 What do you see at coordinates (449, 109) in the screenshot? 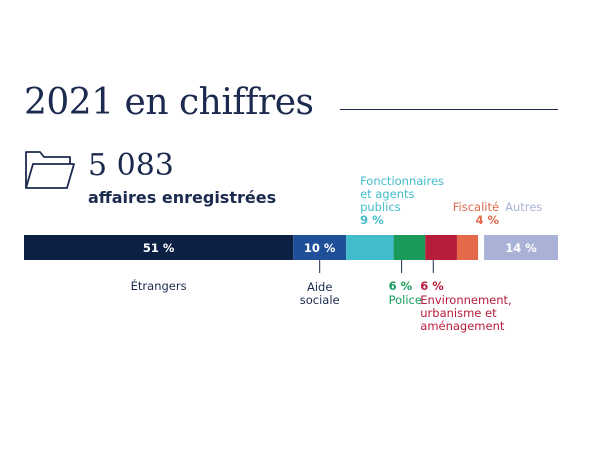
I see `title-divider` at bounding box center [449, 109].